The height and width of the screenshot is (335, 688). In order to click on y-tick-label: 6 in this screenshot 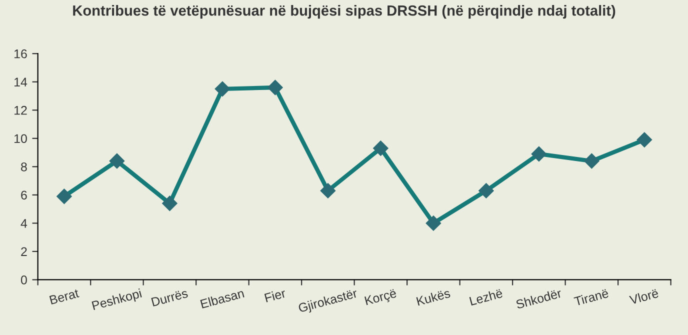, I will do `click(24, 195)`.